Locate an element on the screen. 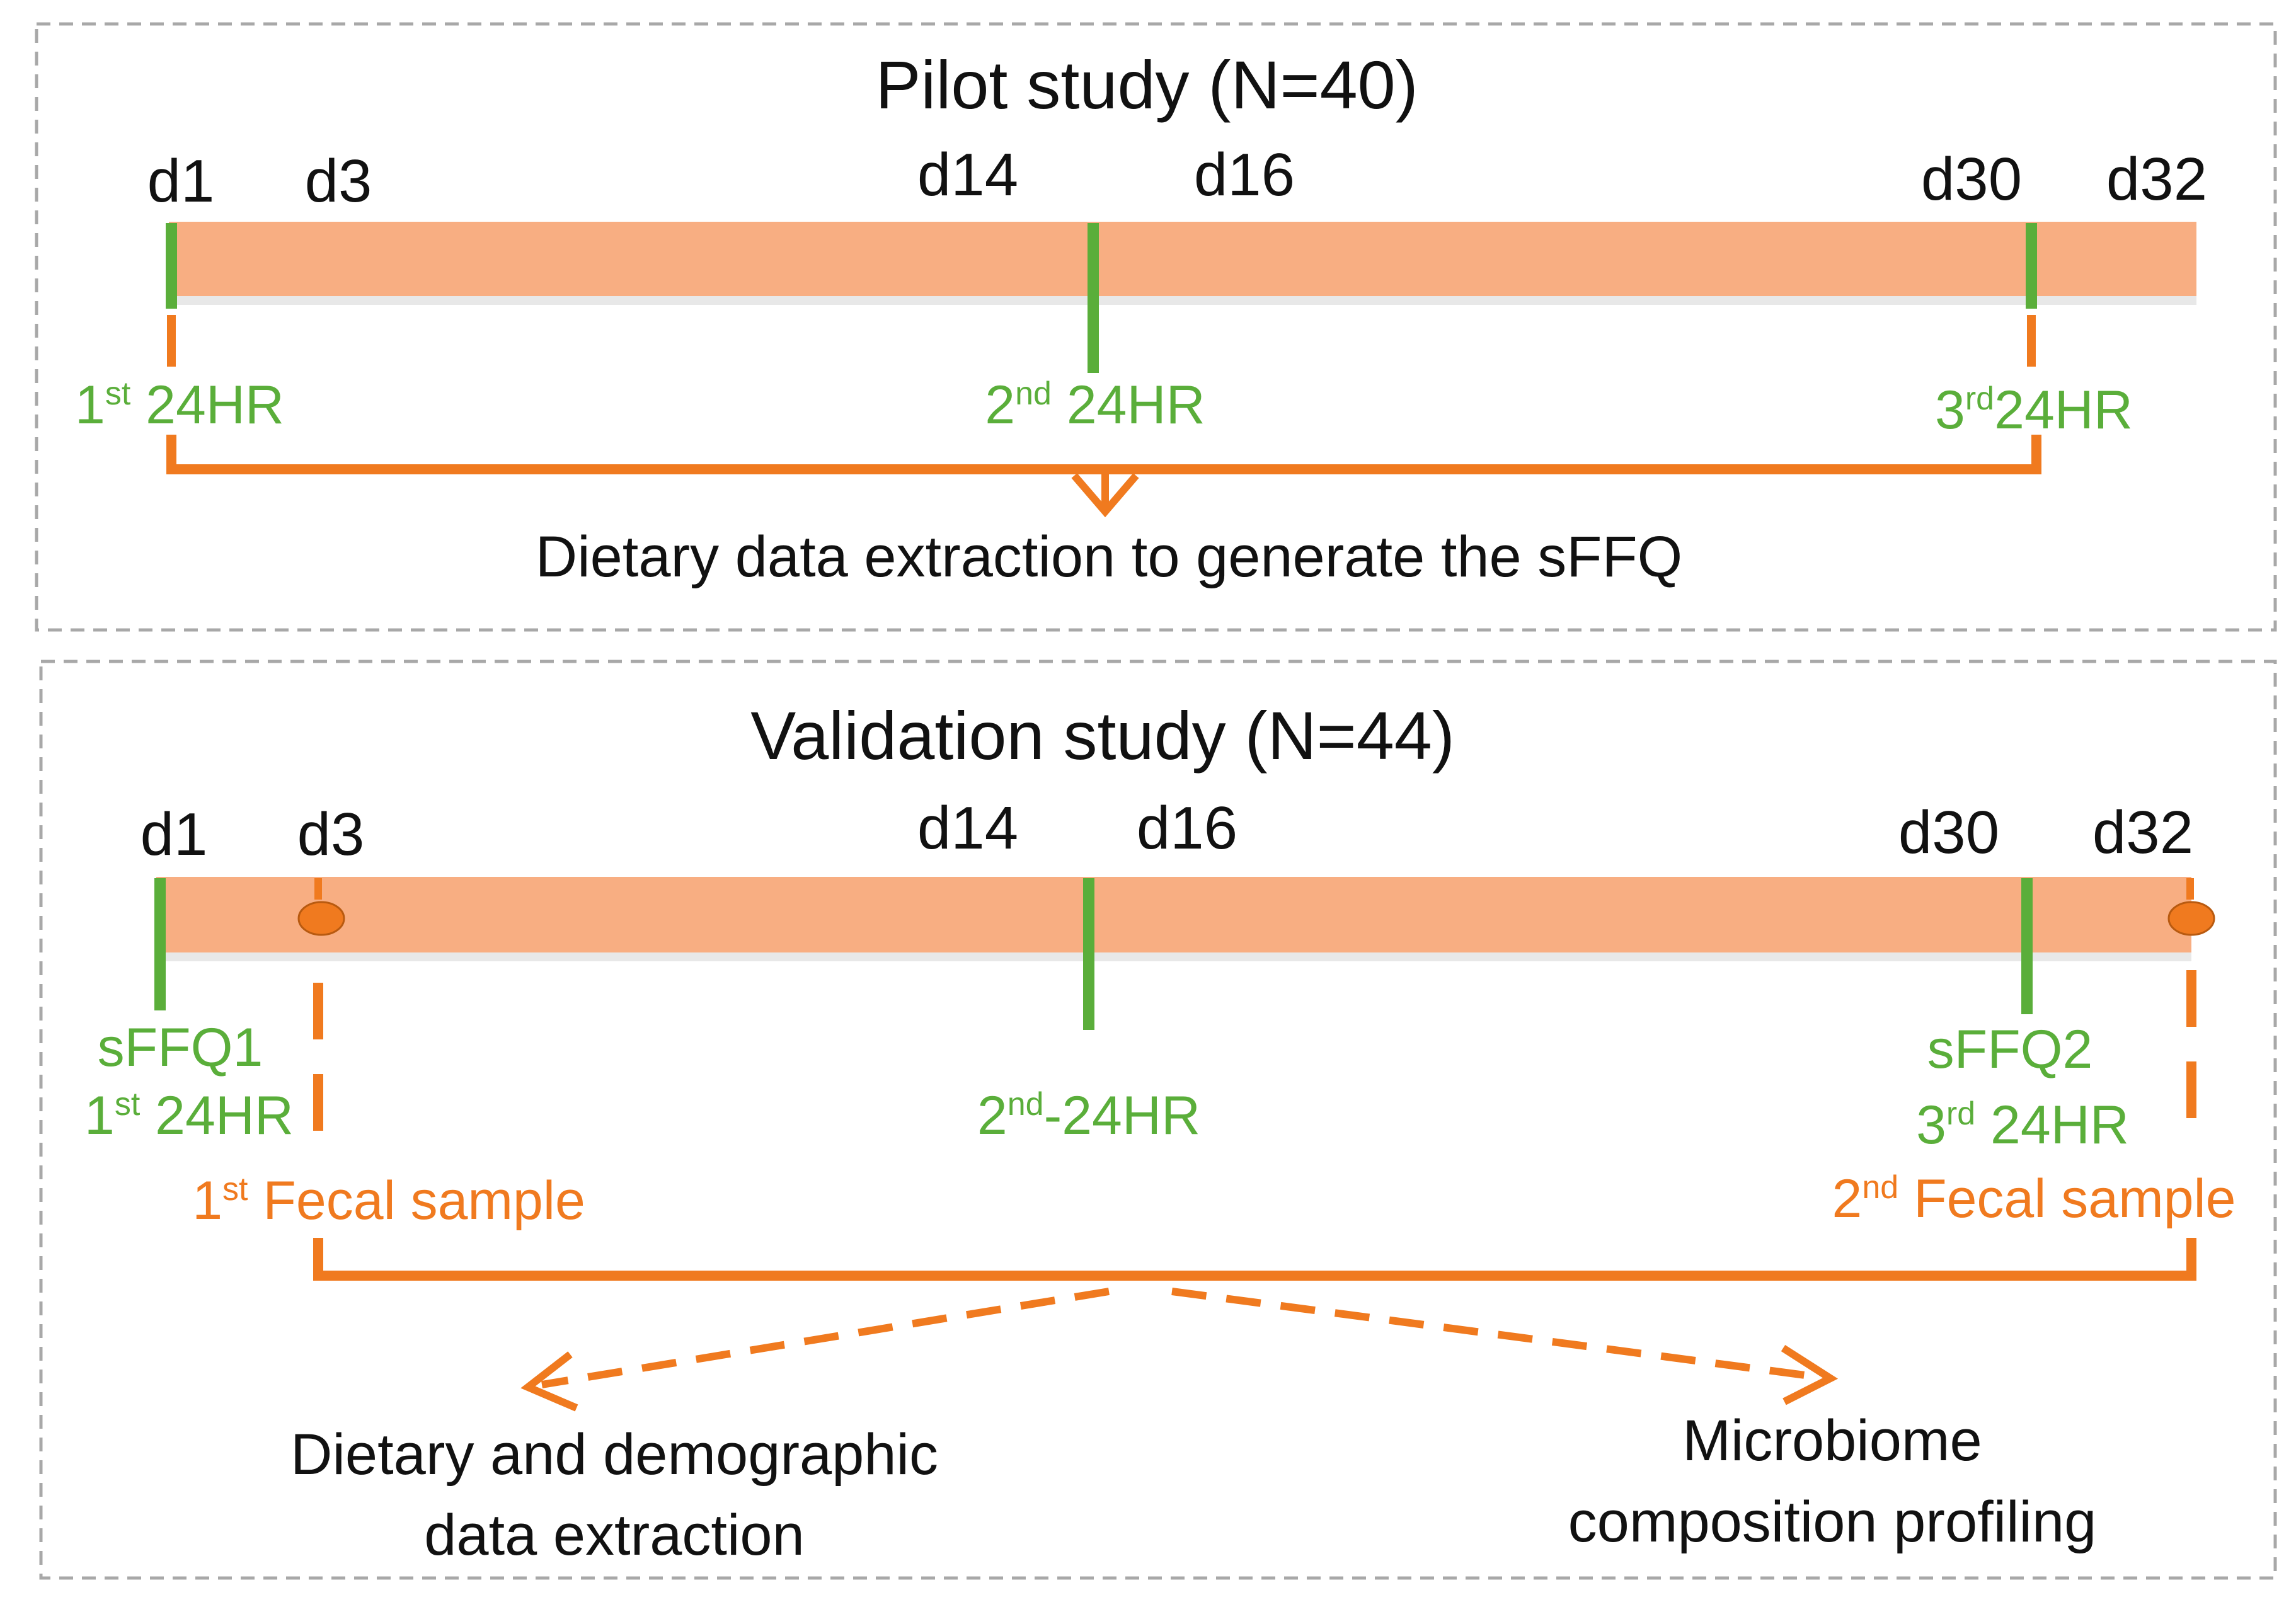  validation-day-d32: d32 is located at coordinates (2142, 833).